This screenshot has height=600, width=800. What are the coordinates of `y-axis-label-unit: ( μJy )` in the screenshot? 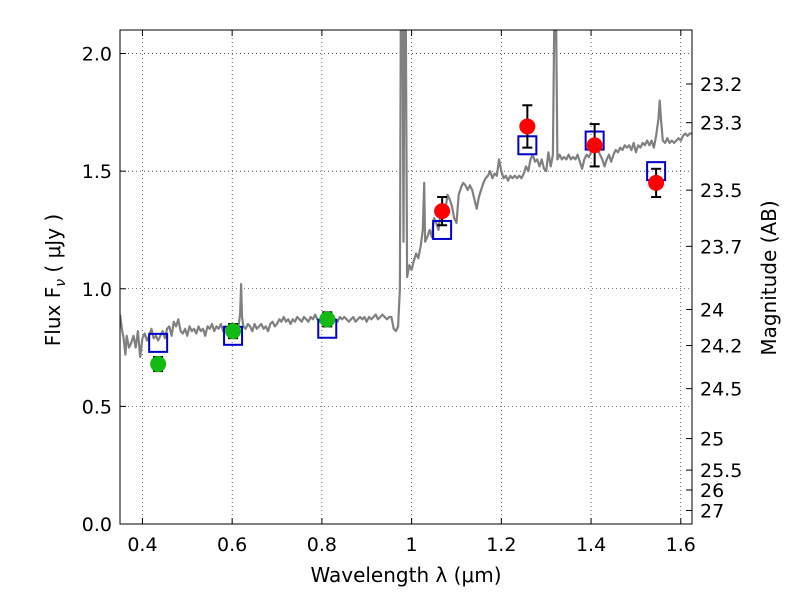 It's located at (53, 246).